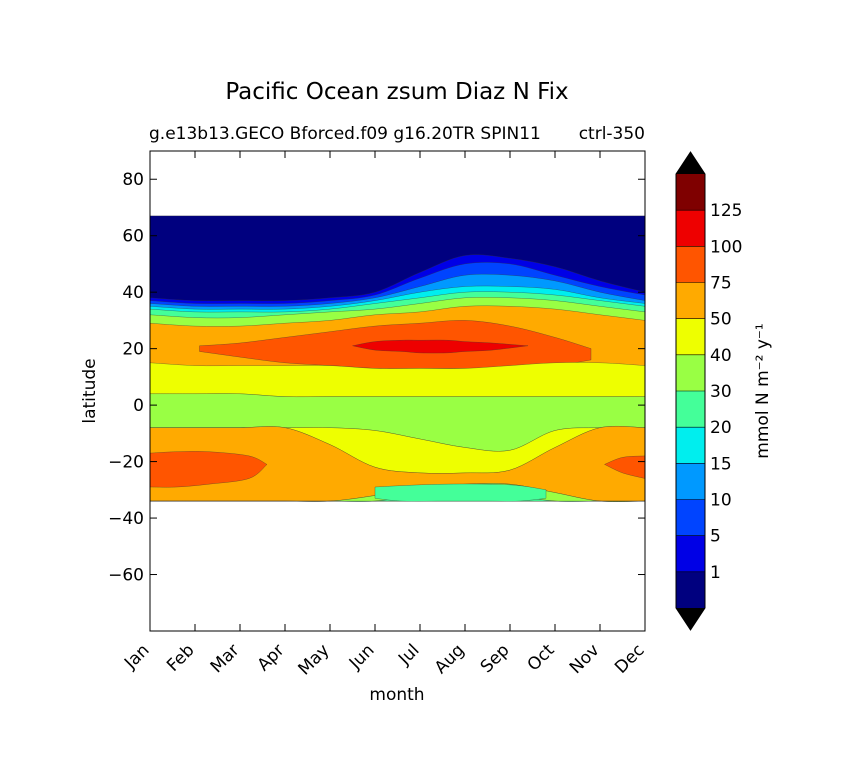  I want to click on colorbar-outline, so click(690, 391).